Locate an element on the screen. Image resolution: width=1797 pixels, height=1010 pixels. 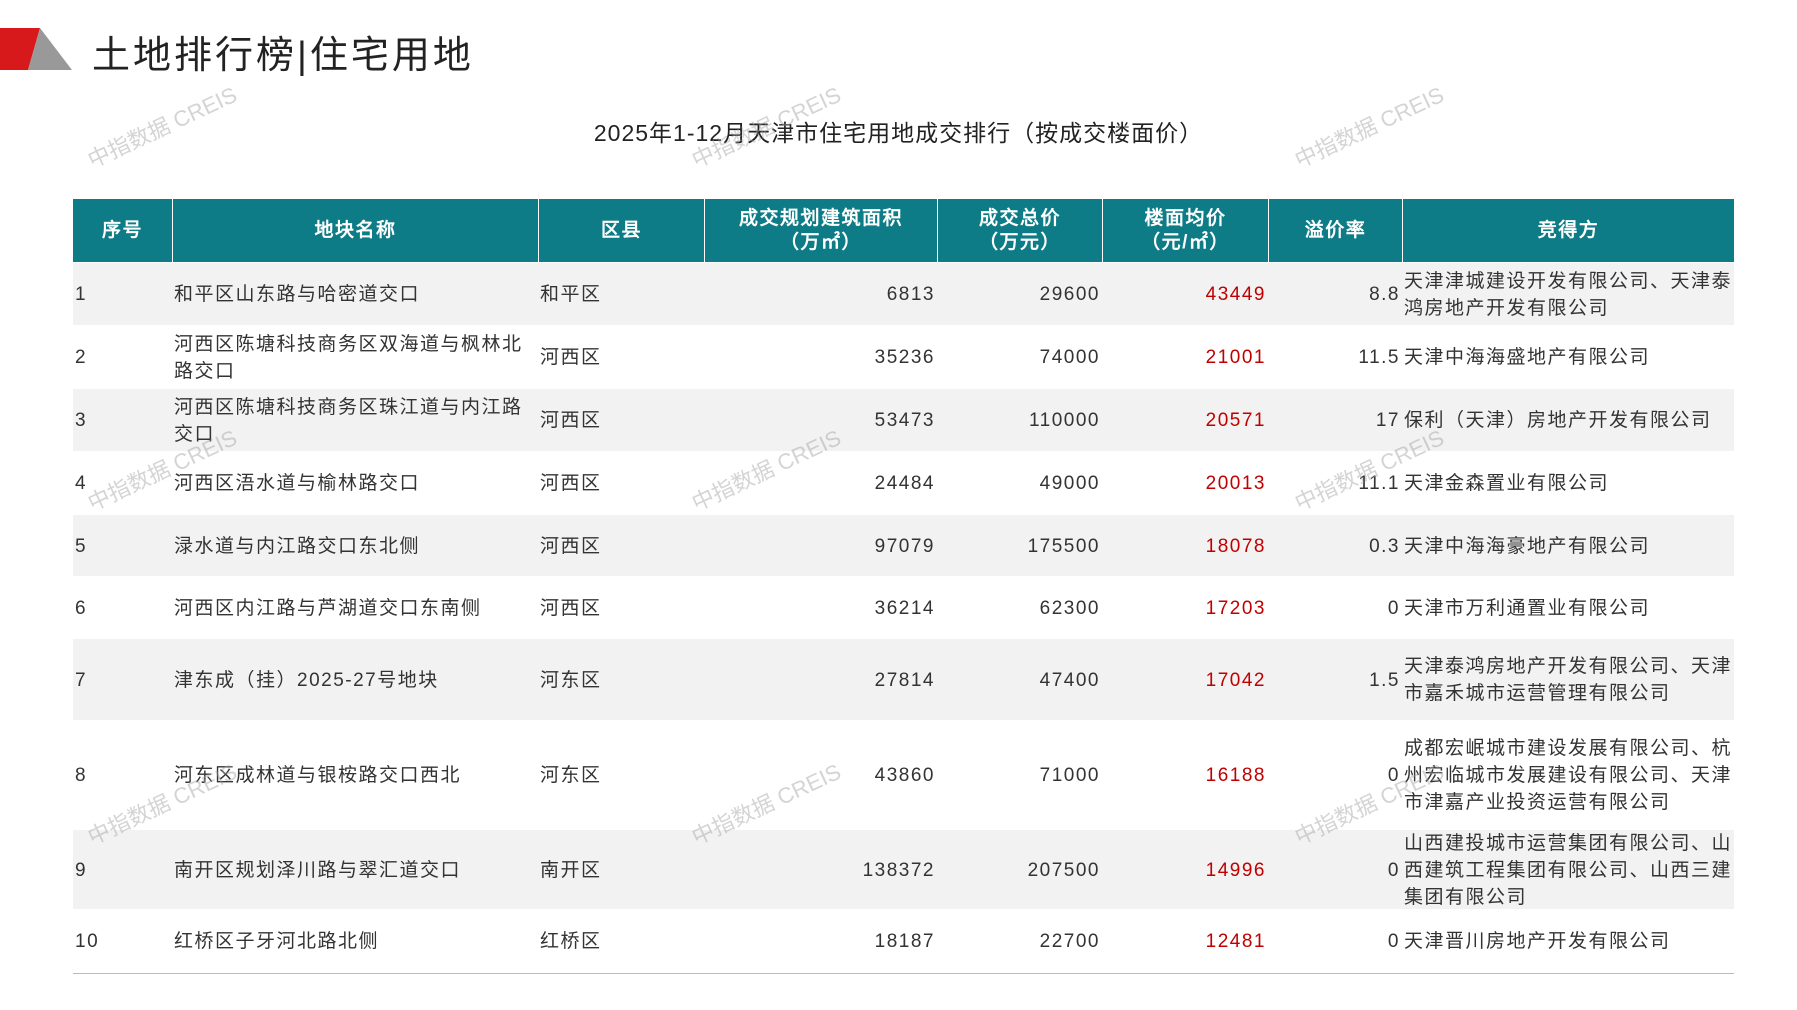
table-cell: 110000 is located at coordinates (1064, 420).